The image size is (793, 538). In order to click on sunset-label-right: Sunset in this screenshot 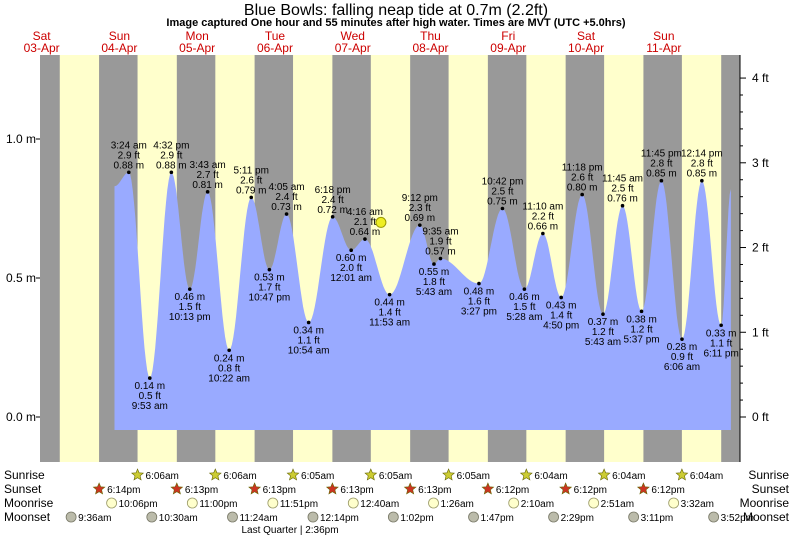, I will do `click(771, 489)`.